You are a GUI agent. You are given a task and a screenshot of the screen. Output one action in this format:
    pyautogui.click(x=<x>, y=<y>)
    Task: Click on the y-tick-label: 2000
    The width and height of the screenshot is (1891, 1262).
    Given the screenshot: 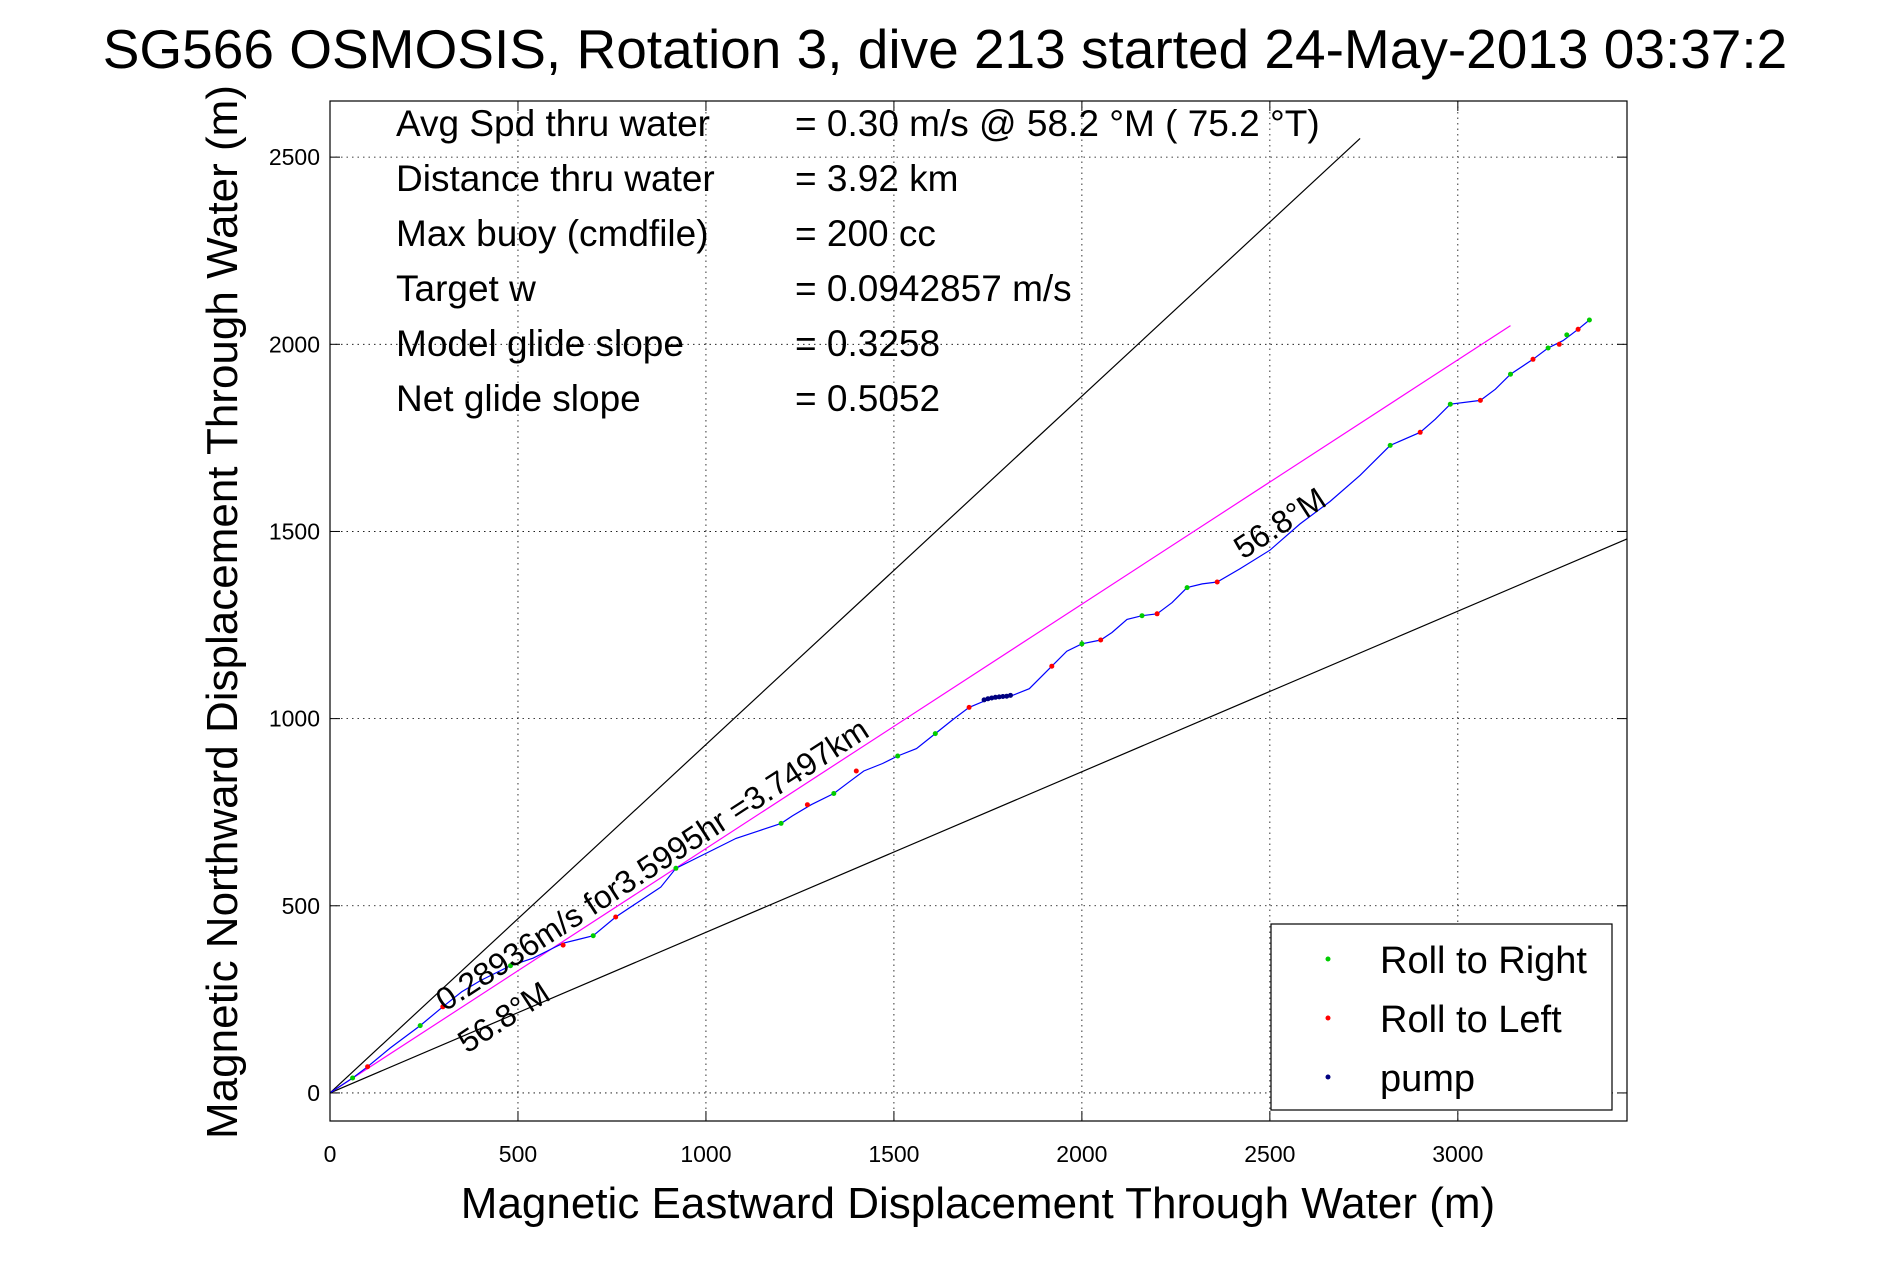 What is the action you would take?
    pyautogui.click(x=294, y=344)
    